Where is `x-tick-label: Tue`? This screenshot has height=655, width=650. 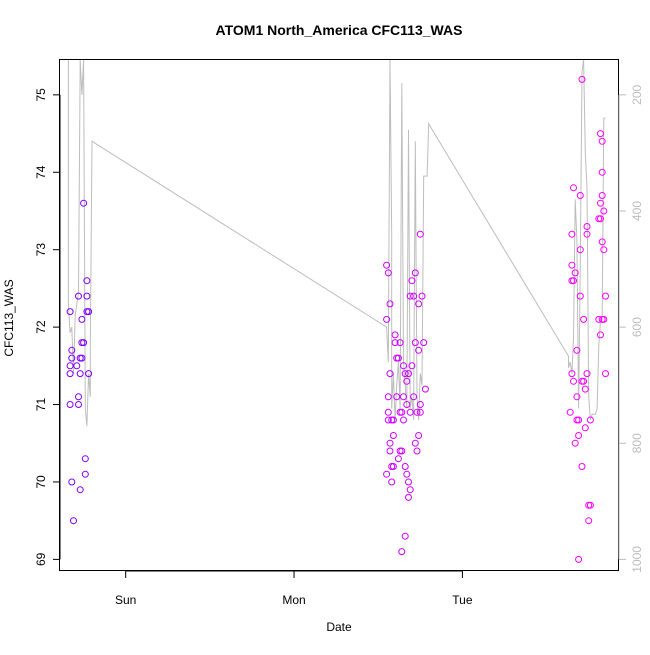 x-tick-label: Tue is located at coordinates (462, 600).